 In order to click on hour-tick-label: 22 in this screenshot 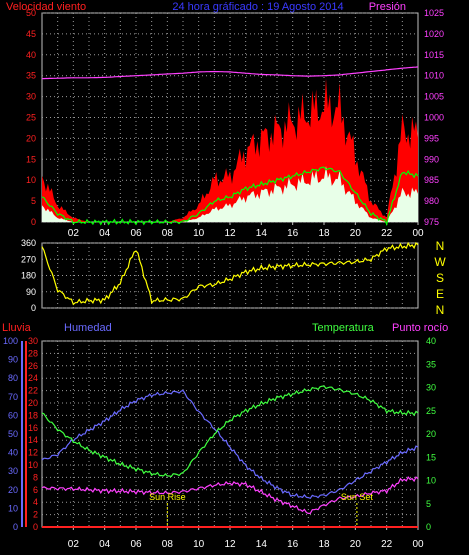, I will do `click(387, 544)`.